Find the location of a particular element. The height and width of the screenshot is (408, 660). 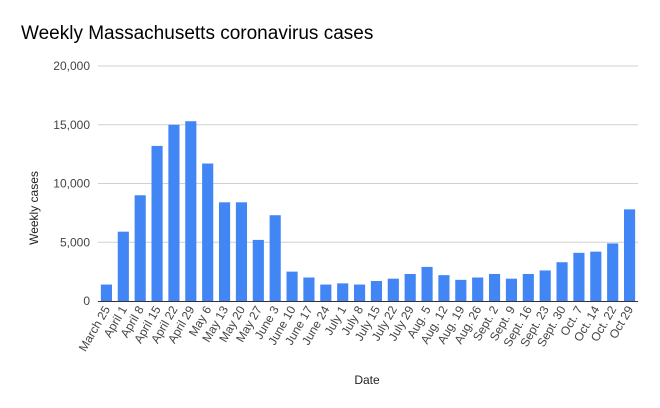

chart-title: Weekly Massachusetts coronavirus cases is located at coordinates (197, 33).